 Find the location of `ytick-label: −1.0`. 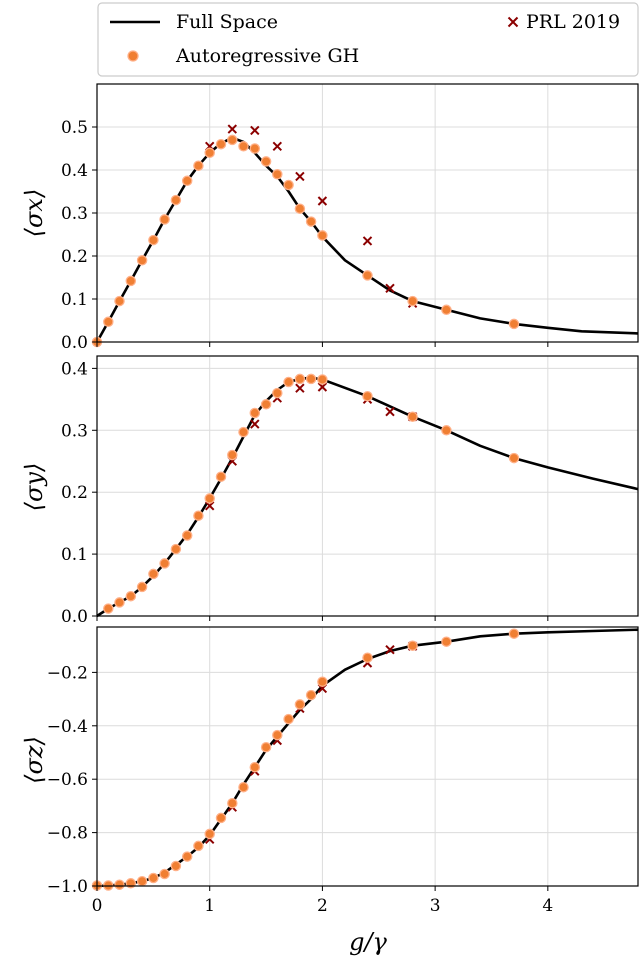

ytick-label: −1.0 is located at coordinates (67, 887).